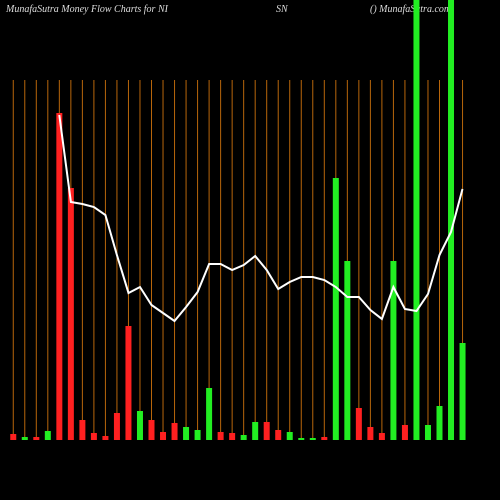 This screenshot has width=500, height=500. I want to click on source: () MunafaSutra.com, so click(410, 9).